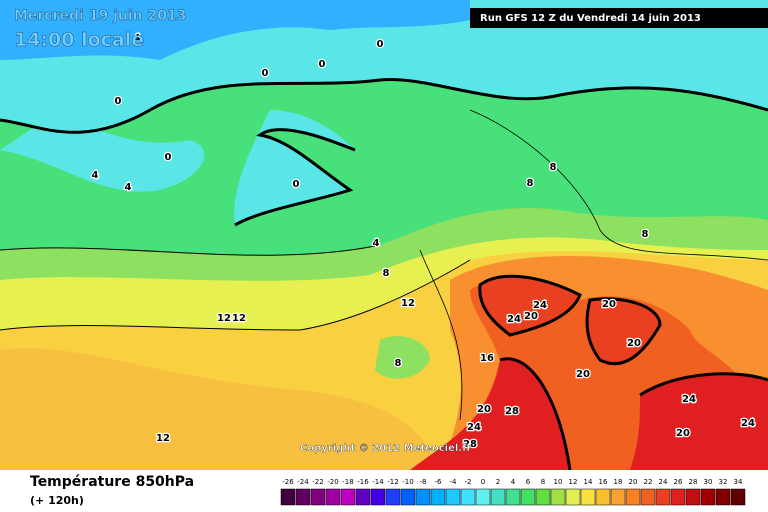 The width and height of the screenshot is (768, 512). Describe the element at coordinates (708, 482) in the screenshot. I see `legend-label: 30` at that location.